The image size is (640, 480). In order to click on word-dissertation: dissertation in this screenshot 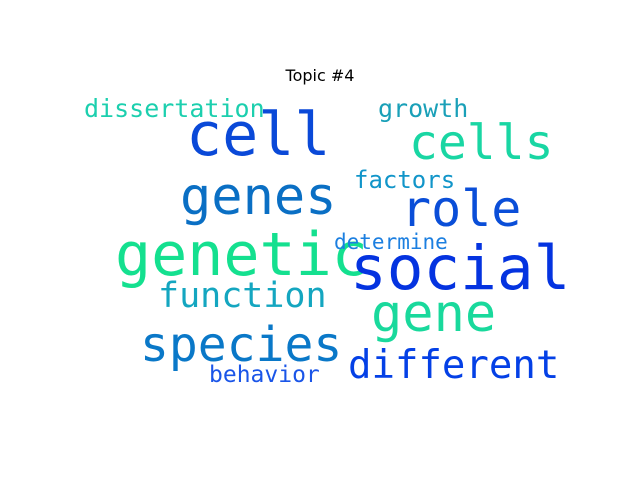, I will do `click(174, 108)`.